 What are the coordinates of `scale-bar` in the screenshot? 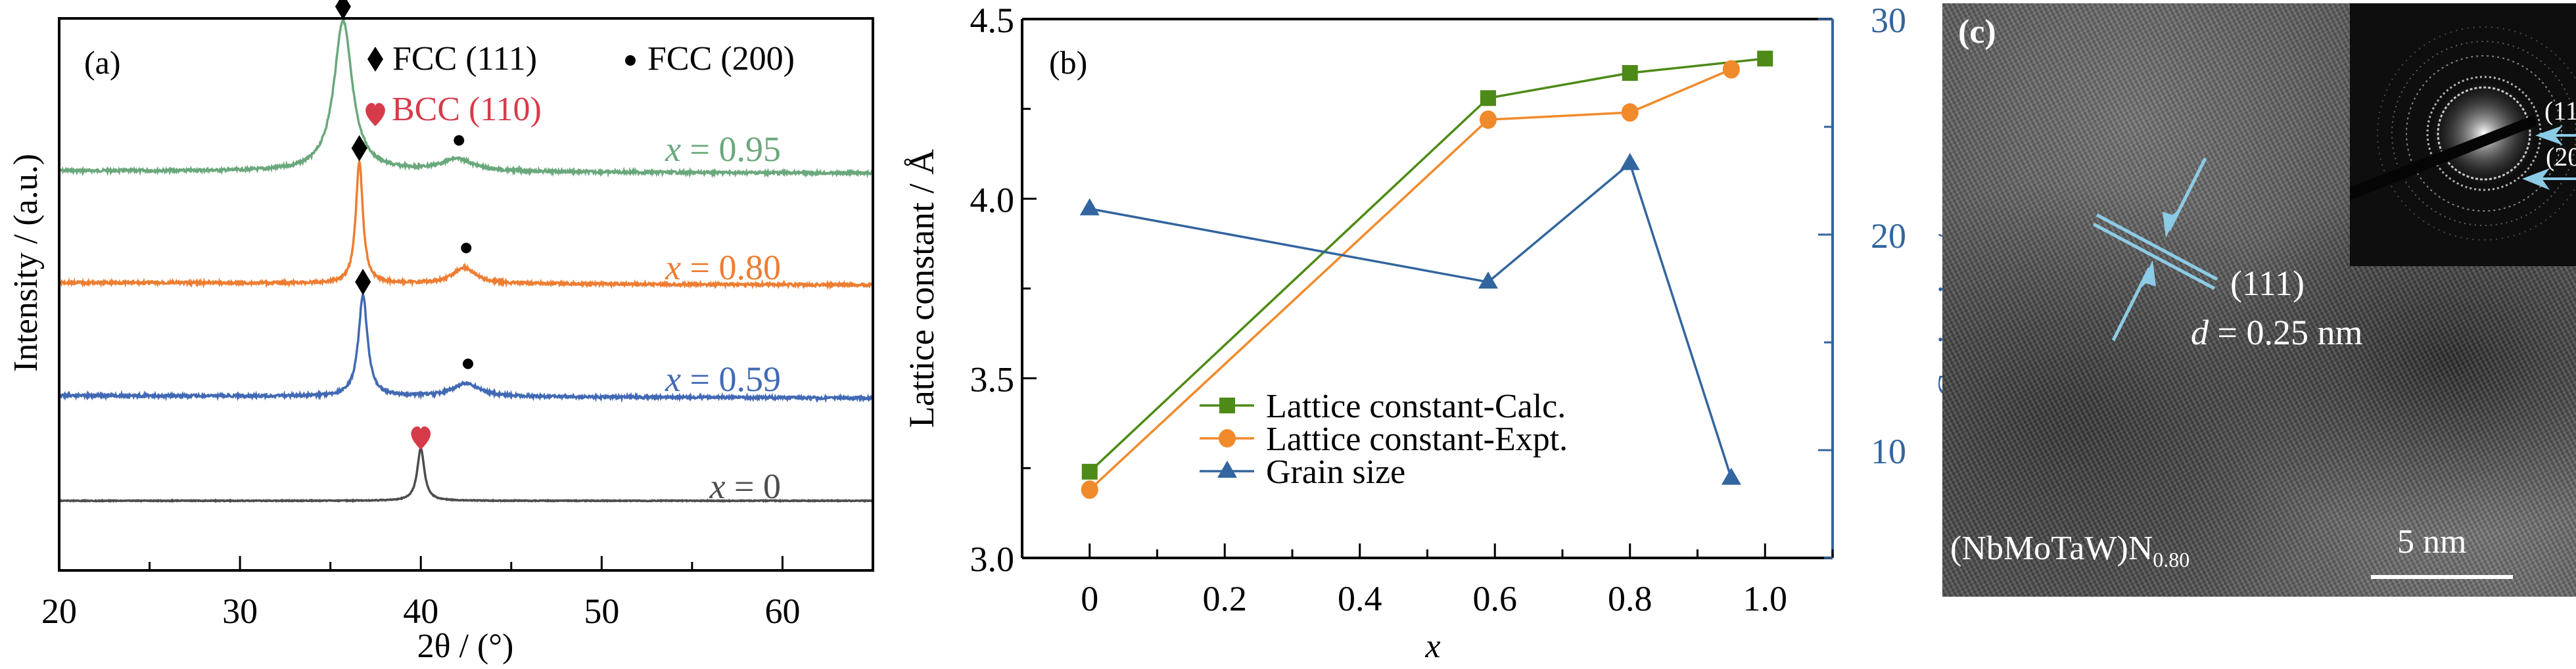 It's located at (2442, 577).